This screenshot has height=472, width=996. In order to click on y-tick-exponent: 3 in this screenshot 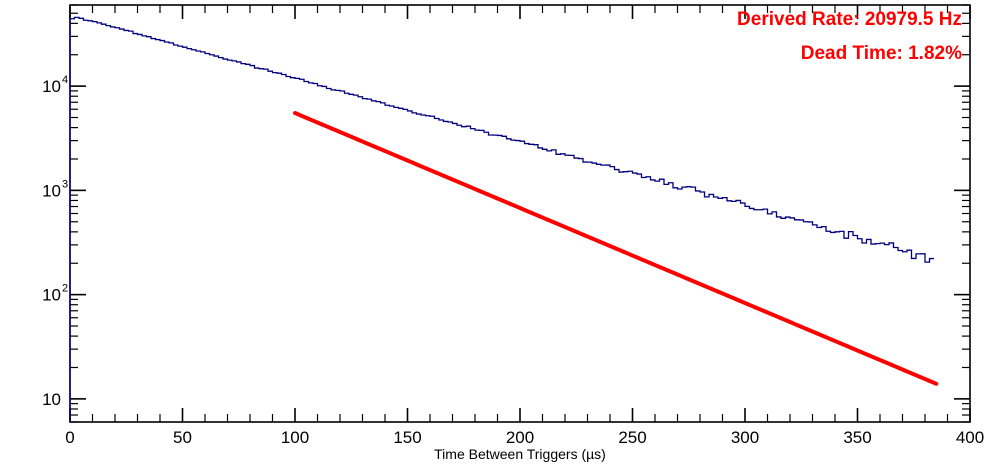, I will do `click(65, 184)`.